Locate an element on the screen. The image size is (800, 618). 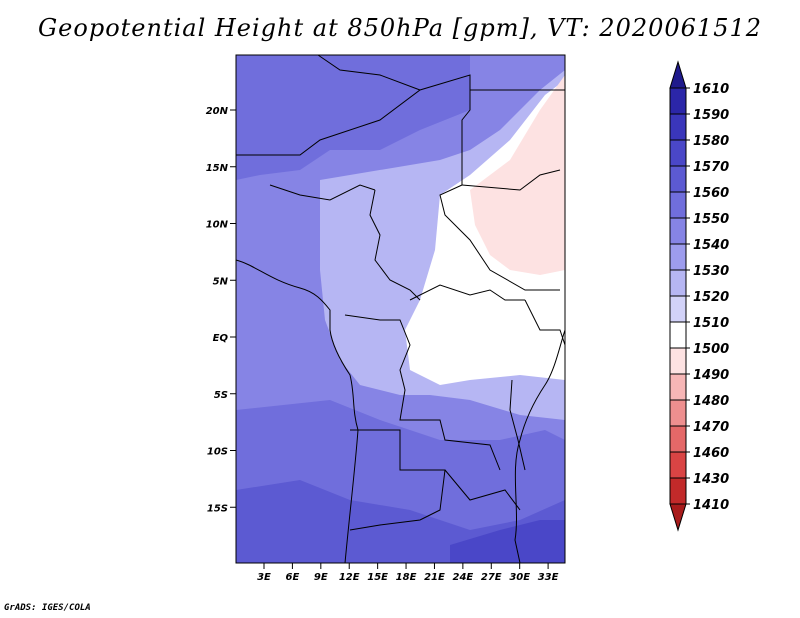
colorbar-top-arrow is located at coordinates (678, 74).